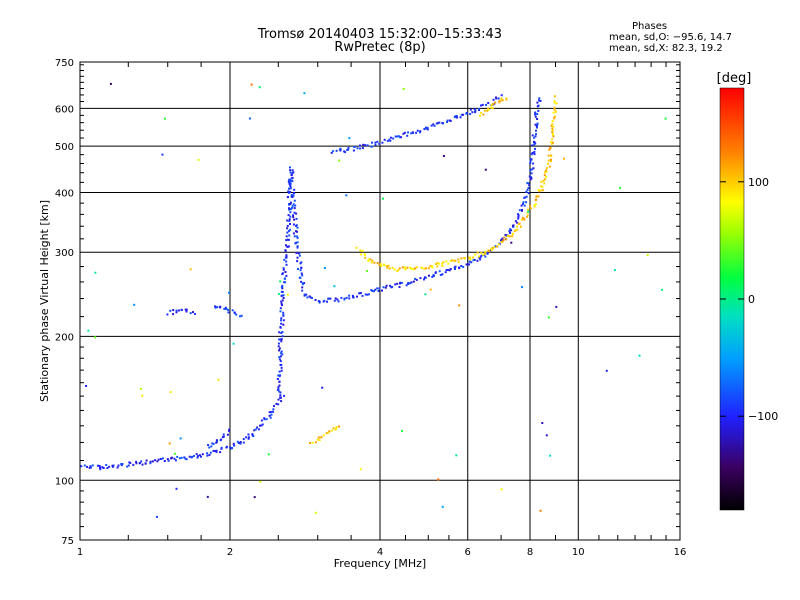 This screenshot has height=600, width=800. I want to click on y-tick-label: 750, so click(64, 63).